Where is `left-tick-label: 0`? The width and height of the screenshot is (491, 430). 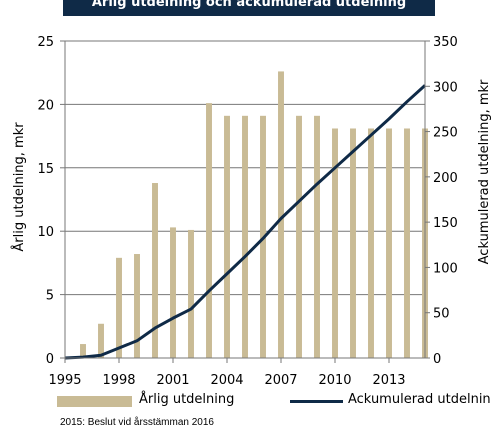
left-tick-label: 0 is located at coordinates (50, 359).